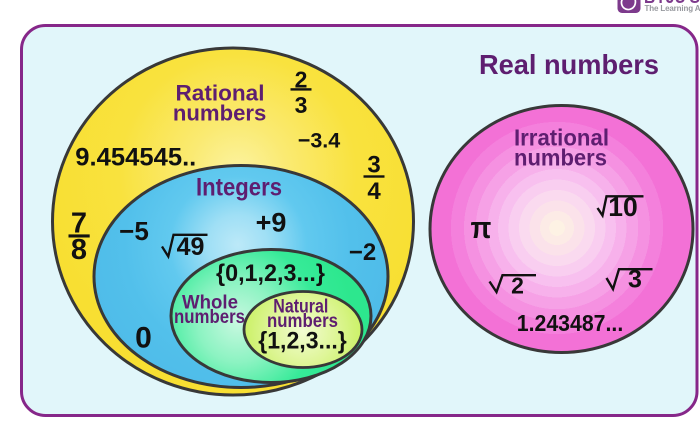 The width and height of the screenshot is (700, 433). Describe the element at coordinates (239, 188) in the screenshot. I see `svg-text: Integers` at that location.